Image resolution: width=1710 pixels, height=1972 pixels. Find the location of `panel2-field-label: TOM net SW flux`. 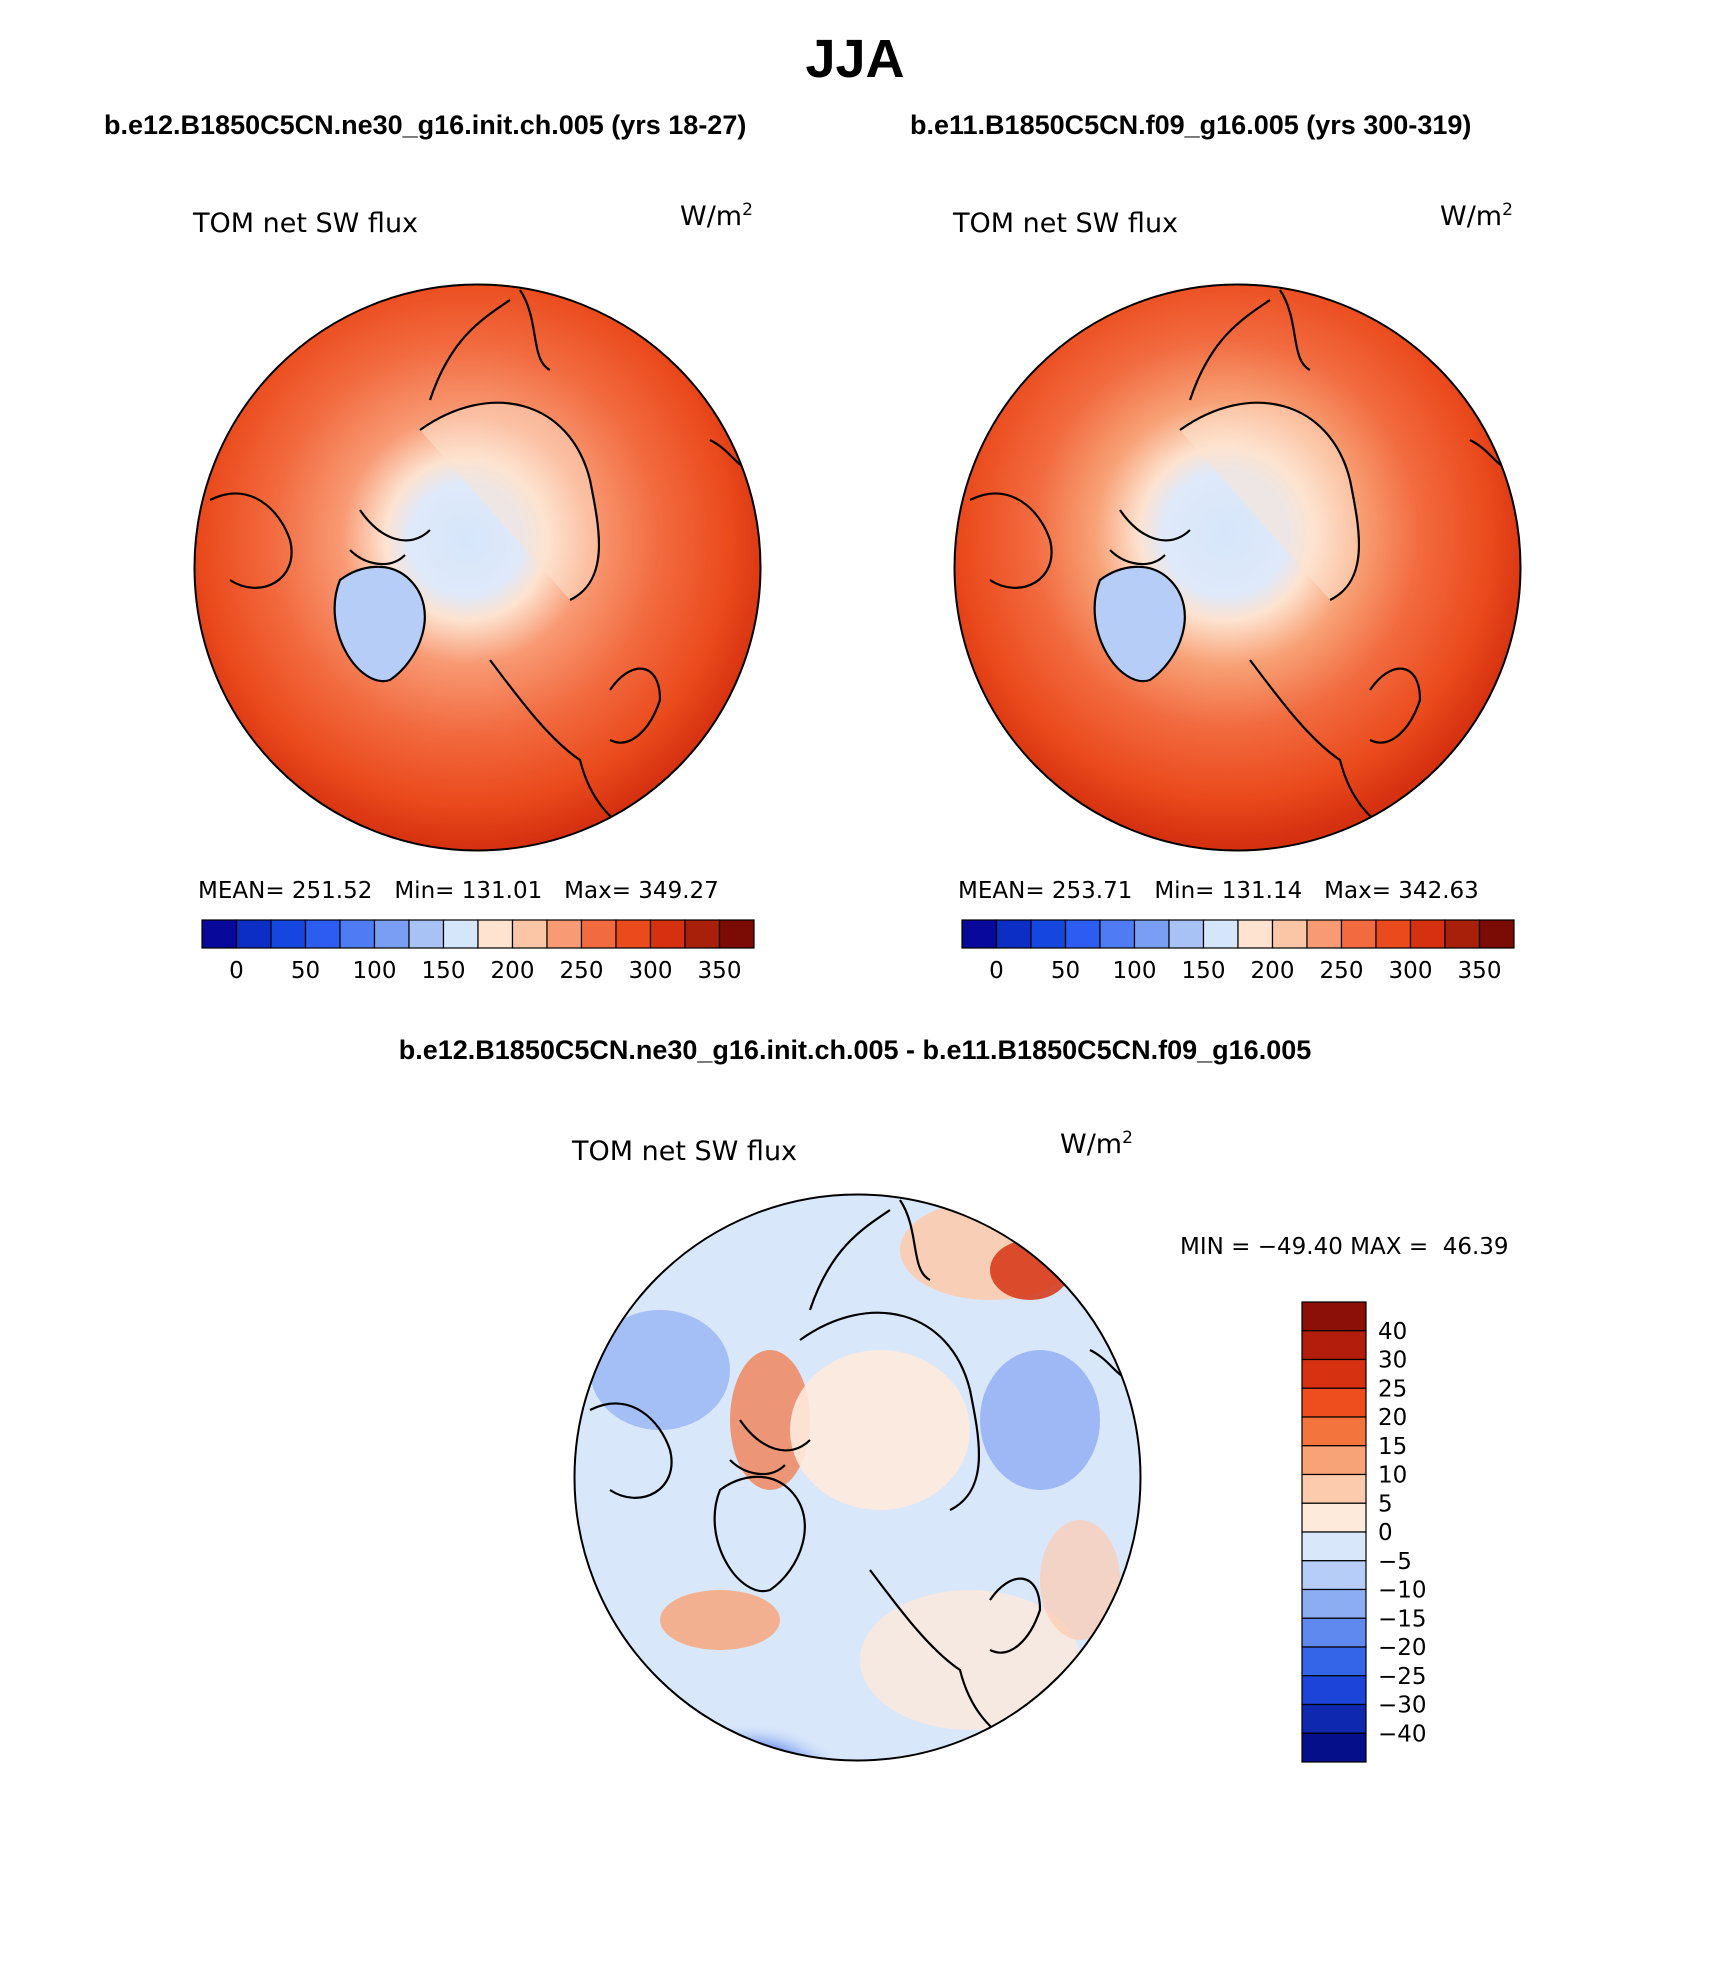

panel2-field-label: TOM net SW flux is located at coordinates (1066, 223).